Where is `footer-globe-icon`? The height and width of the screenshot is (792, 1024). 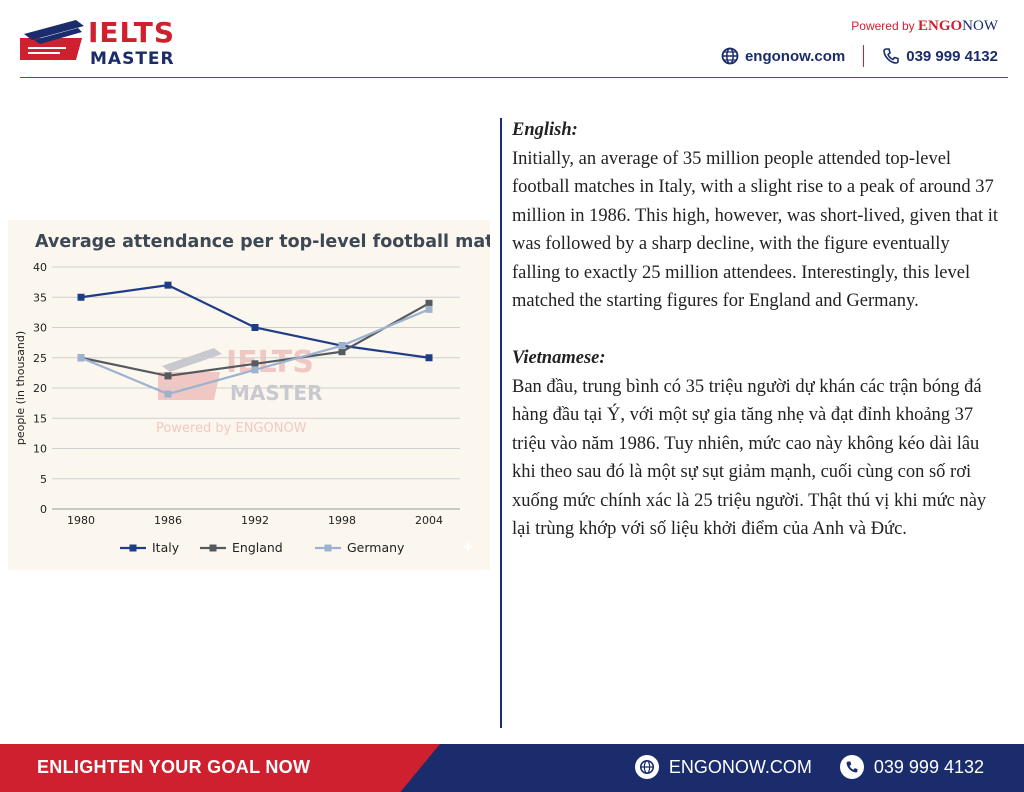 footer-globe-icon is located at coordinates (646, 767).